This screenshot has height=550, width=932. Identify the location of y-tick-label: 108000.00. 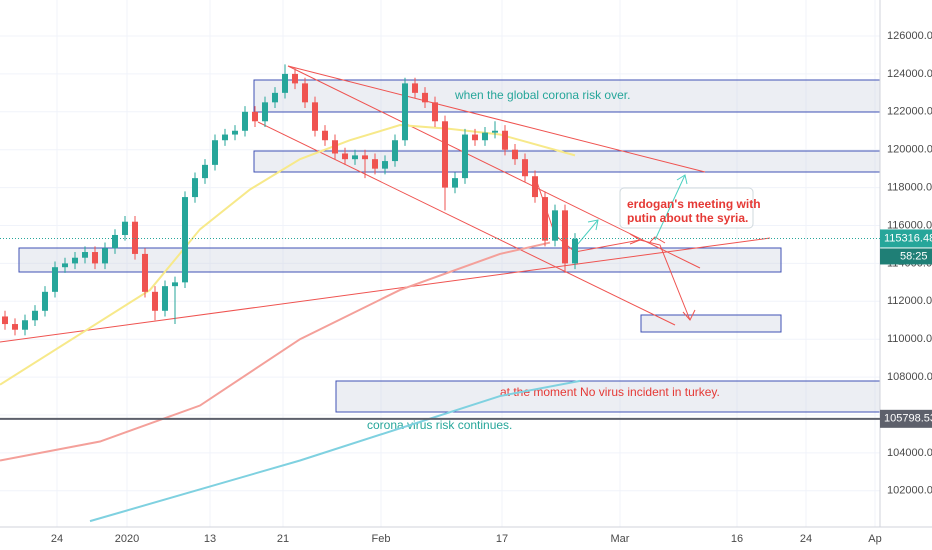
(909, 377).